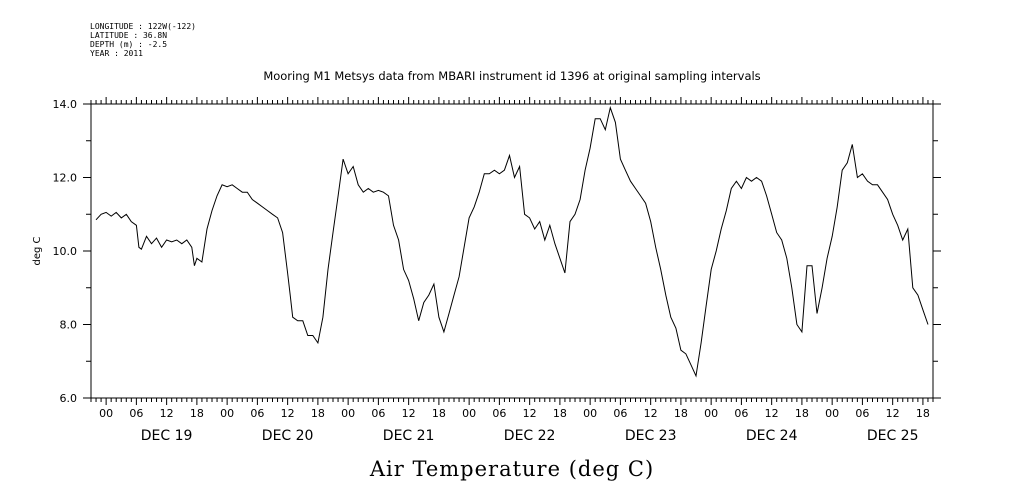  What do you see at coordinates (409, 436) in the screenshot?
I see `x-day-label: DEC 21` at bounding box center [409, 436].